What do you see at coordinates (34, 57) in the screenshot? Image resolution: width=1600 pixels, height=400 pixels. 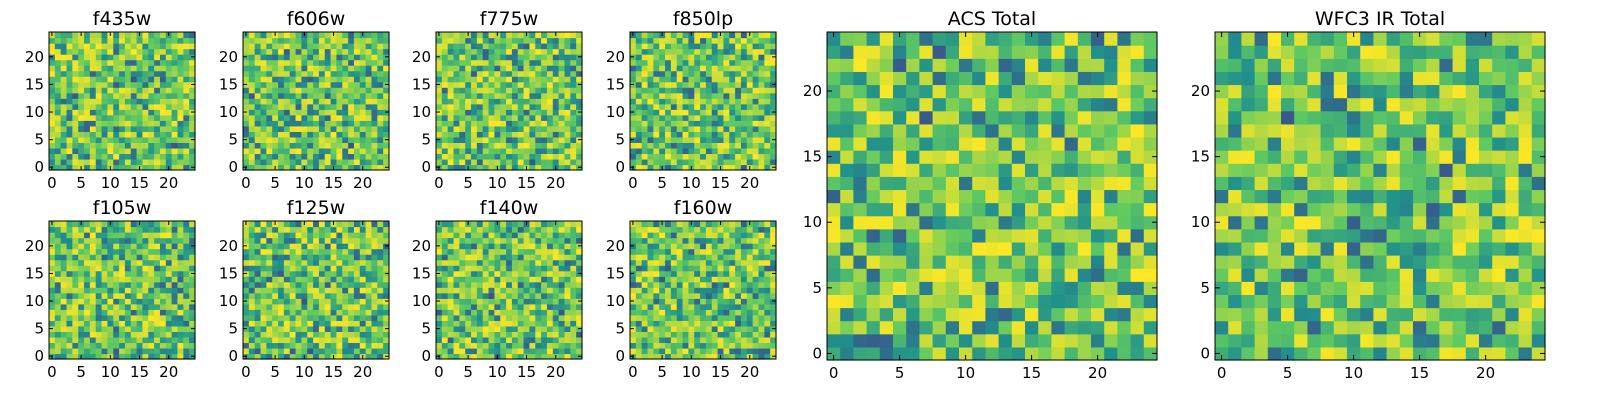 I see `y-tick-label: 20` at bounding box center [34, 57].